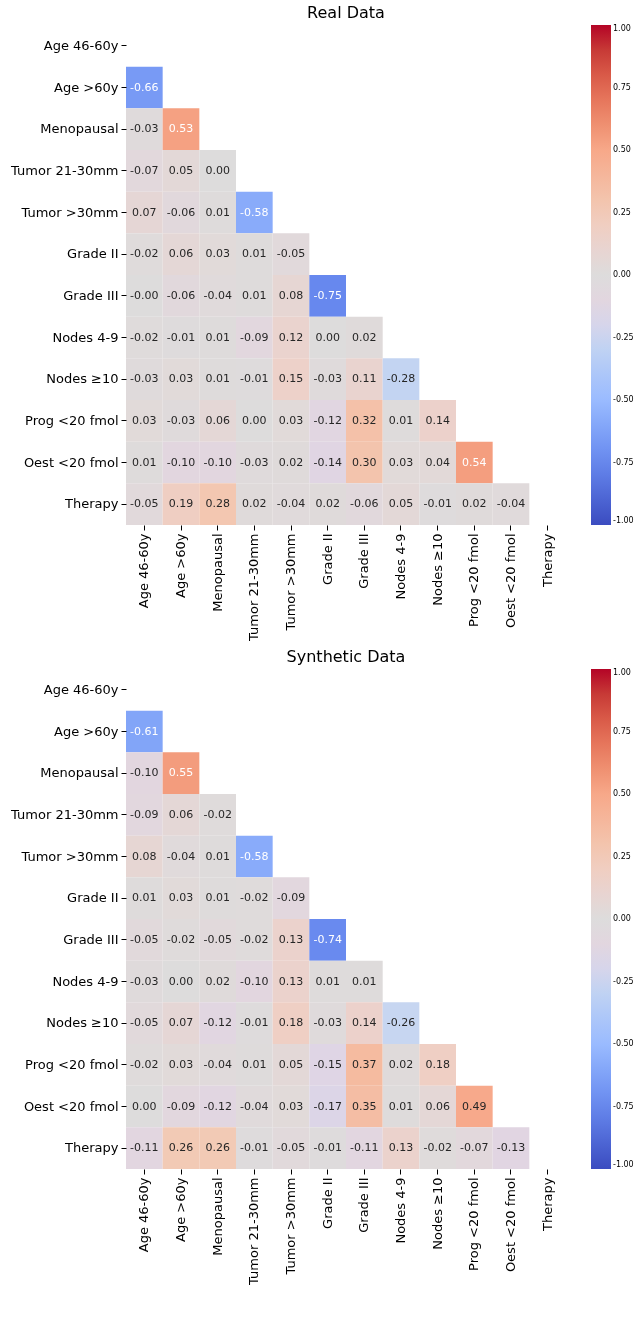  I want to click on data-label: 0.11, so click(364, 379).